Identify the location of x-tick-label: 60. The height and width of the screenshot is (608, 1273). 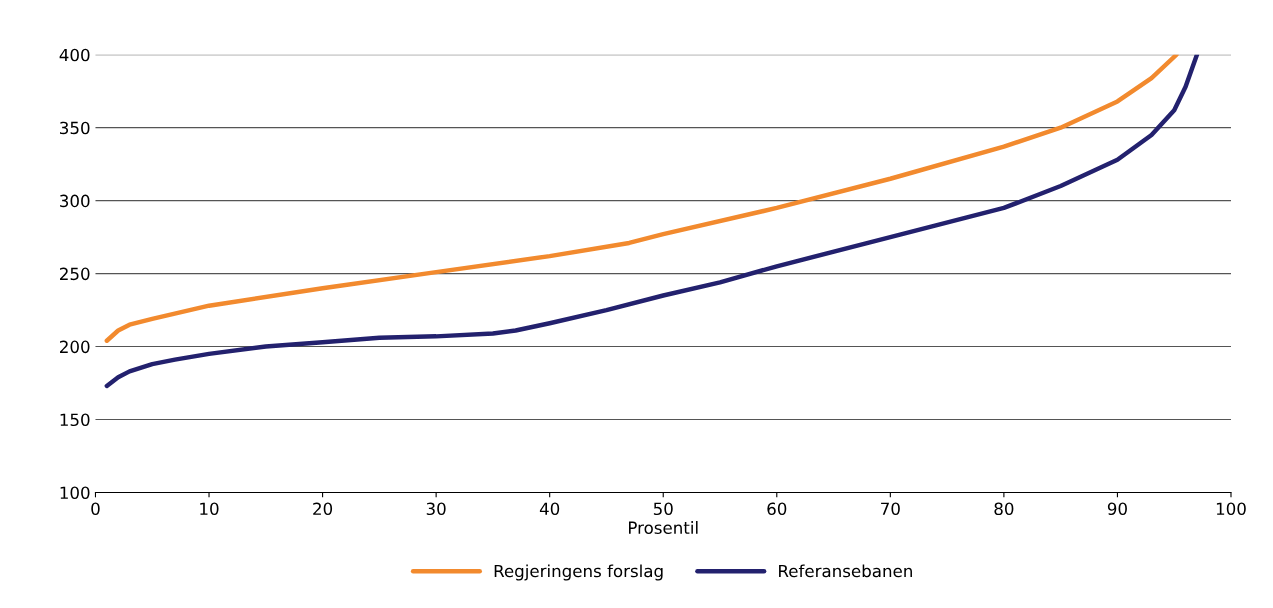
(777, 509).